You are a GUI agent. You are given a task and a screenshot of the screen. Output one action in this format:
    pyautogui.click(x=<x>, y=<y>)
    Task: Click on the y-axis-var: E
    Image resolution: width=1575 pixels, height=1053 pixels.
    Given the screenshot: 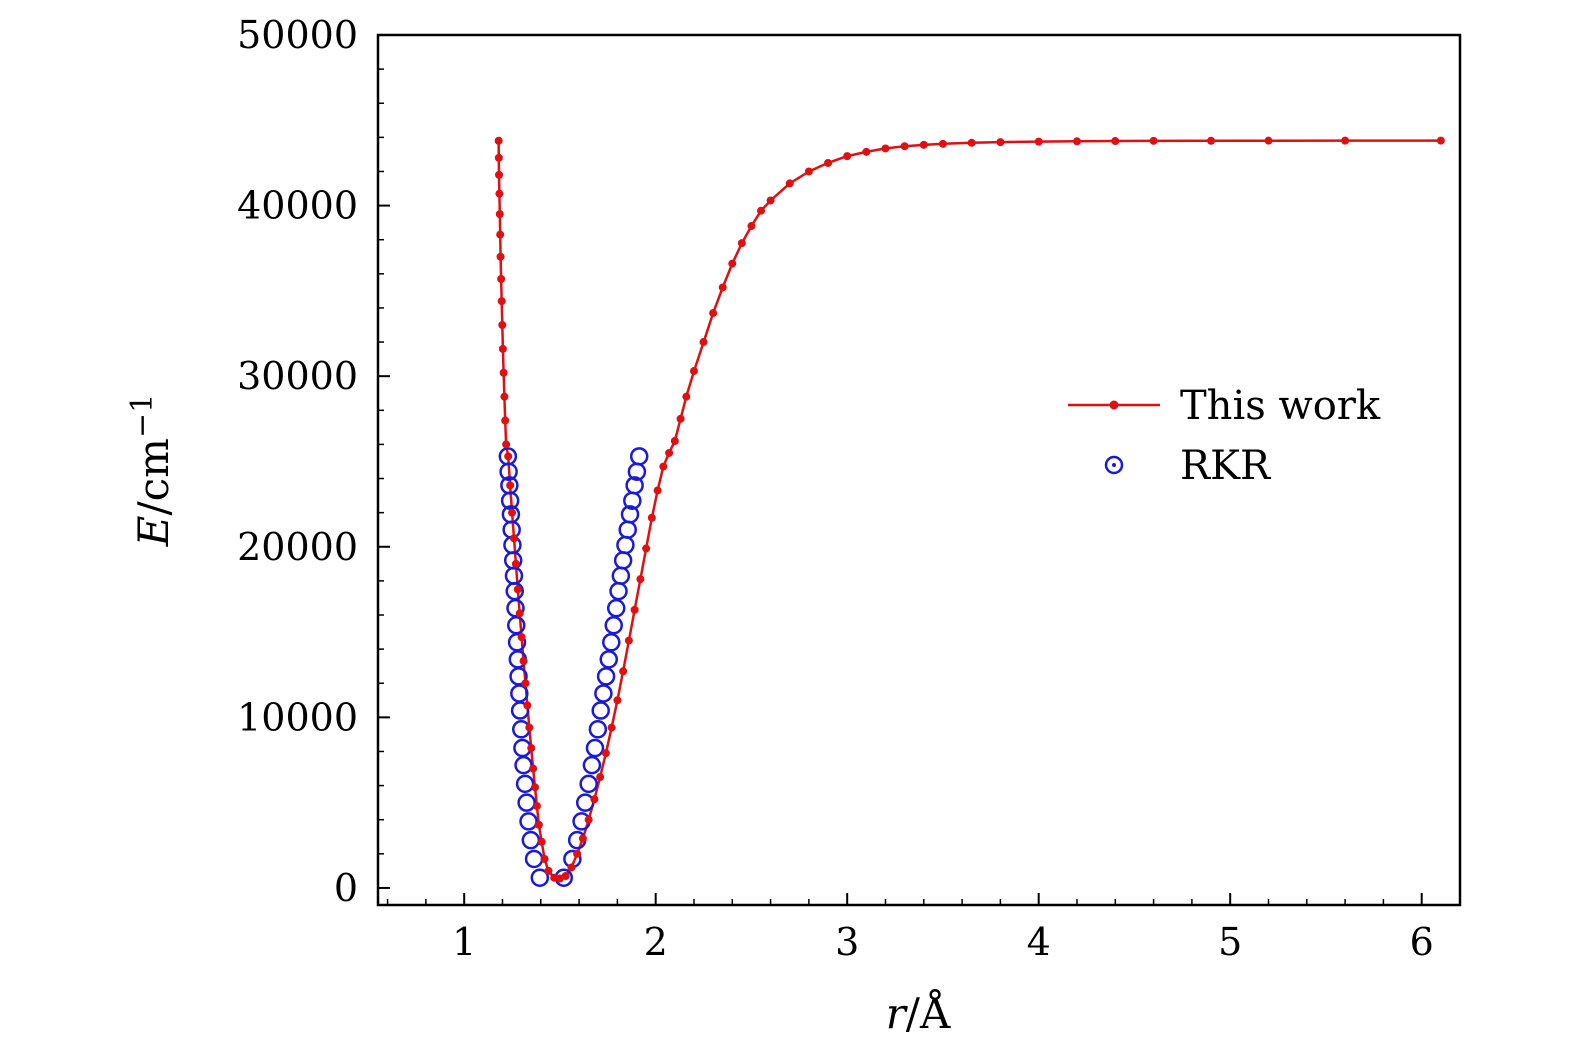 What is the action you would take?
    pyautogui.click(x=153, y=532)
    